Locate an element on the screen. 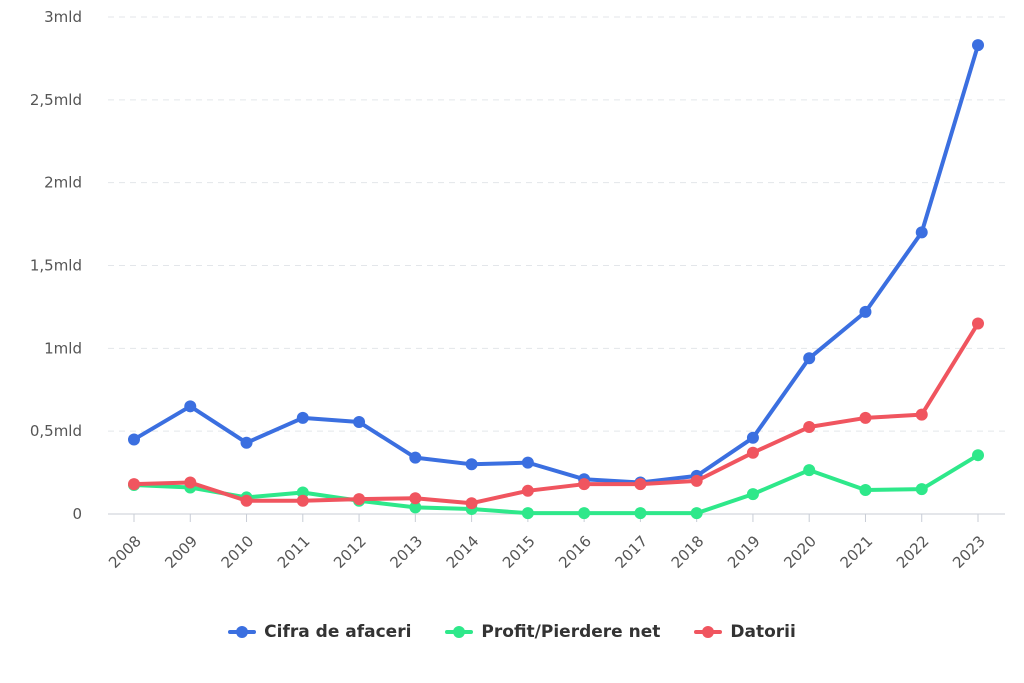 The height and width of the screenshot is (683, 1024). legend-label: Cifra de afaceri is located at coordinates (338, 632).